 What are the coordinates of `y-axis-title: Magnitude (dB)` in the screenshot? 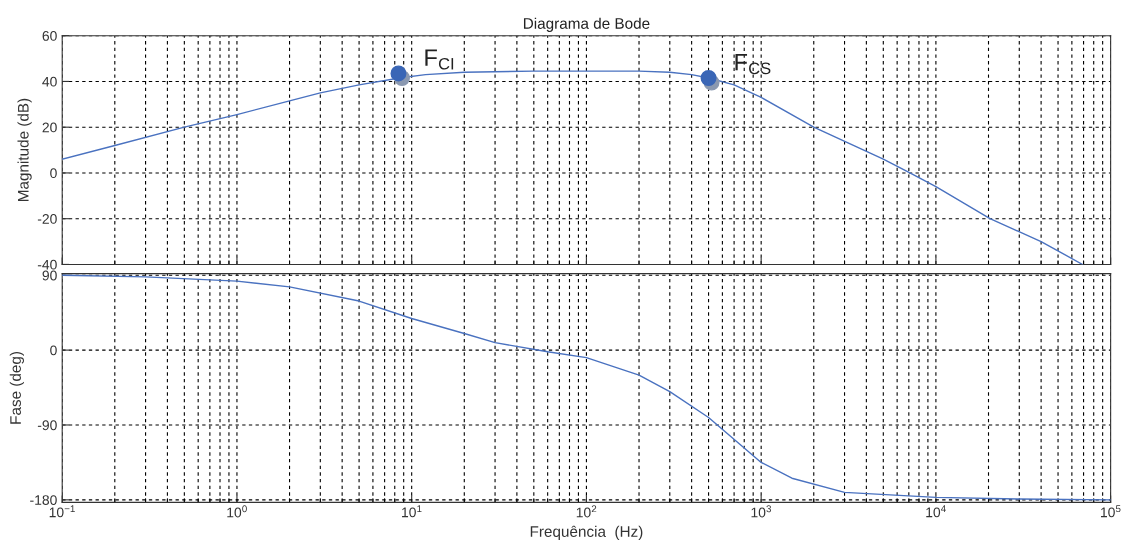 It's located at (24, 150).